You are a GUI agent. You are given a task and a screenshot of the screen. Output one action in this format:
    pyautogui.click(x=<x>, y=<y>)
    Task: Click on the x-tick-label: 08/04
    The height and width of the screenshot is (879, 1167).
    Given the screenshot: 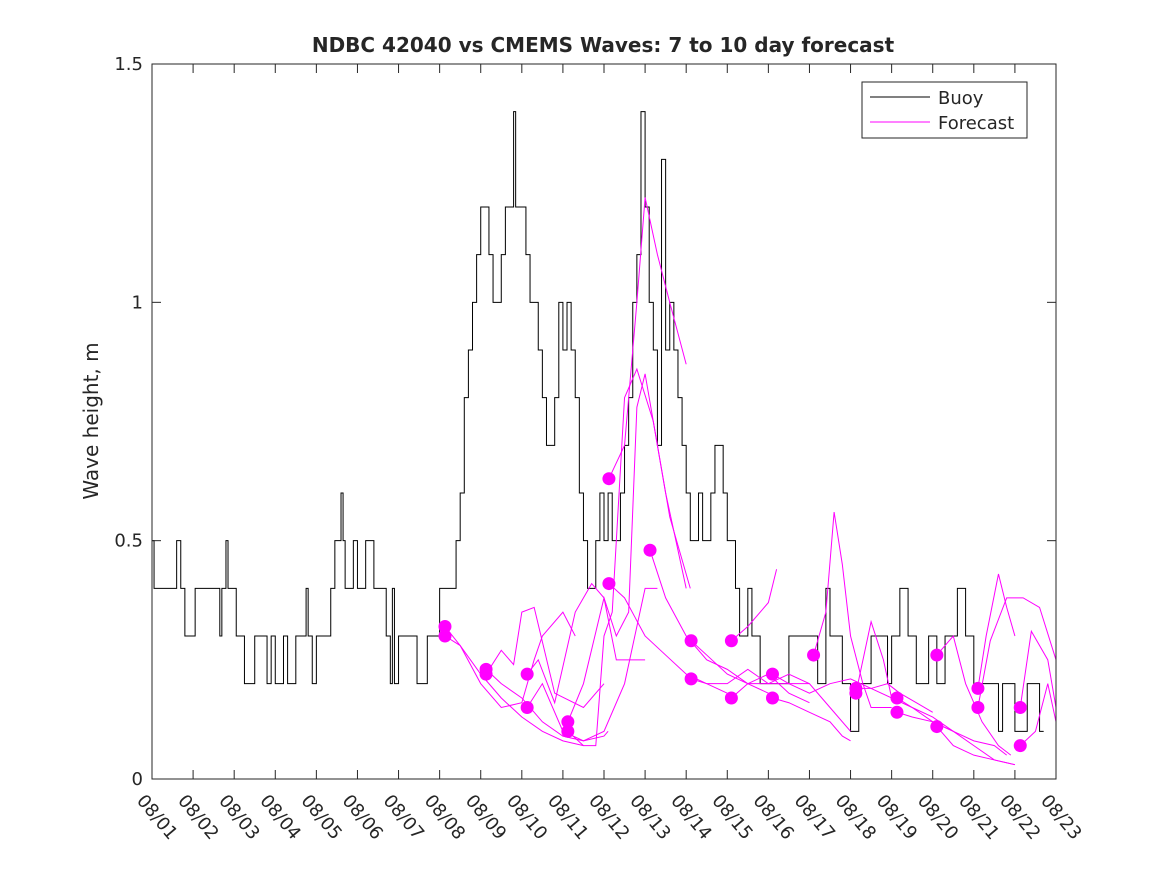 What is the action you would take?
    pyautogui.click(x=279, y=817)
    